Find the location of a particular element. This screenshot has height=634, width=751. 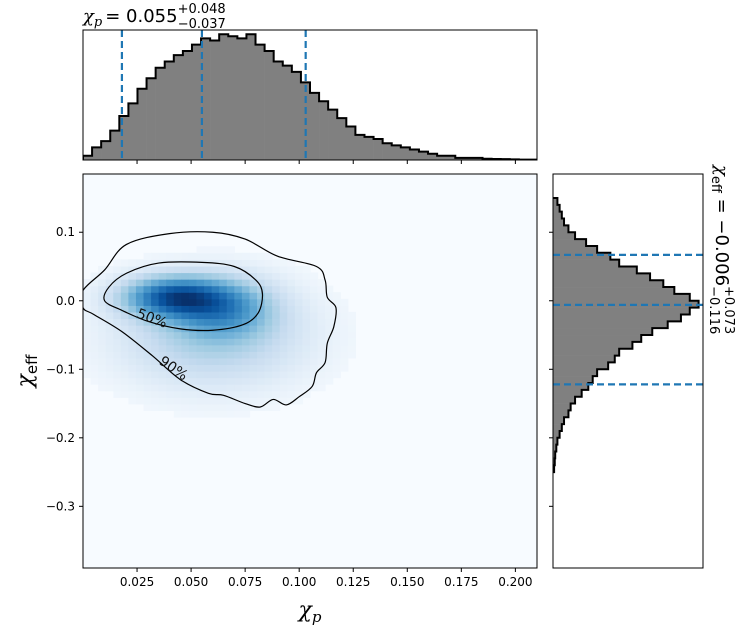

top-hist-outline is located at coordinates (310, 96).